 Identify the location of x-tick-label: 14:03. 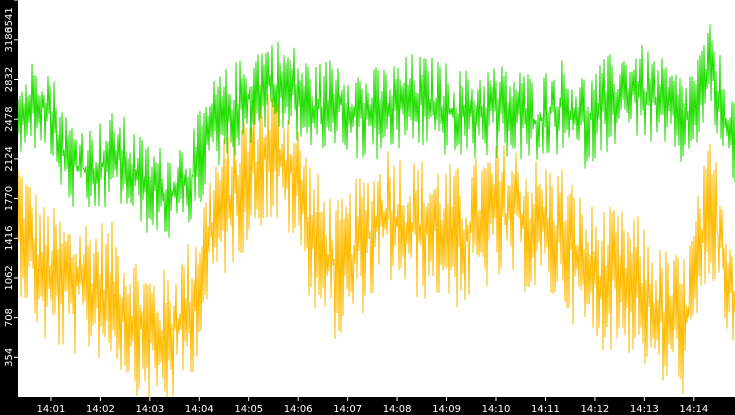
(149, 409).